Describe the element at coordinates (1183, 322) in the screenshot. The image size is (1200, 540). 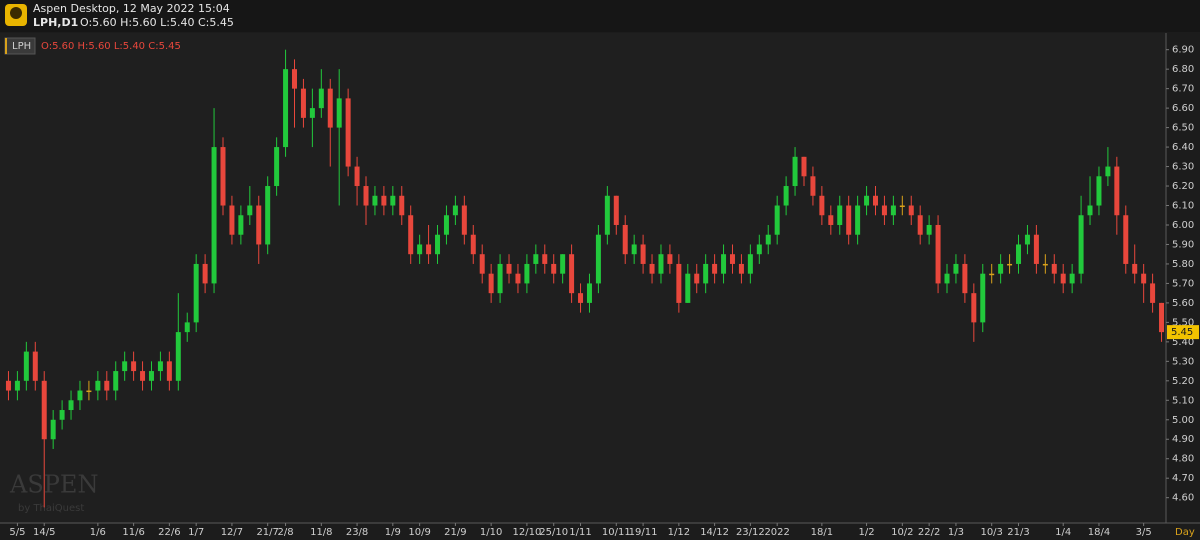
I see `y-tick-label: 5.50` at that location.